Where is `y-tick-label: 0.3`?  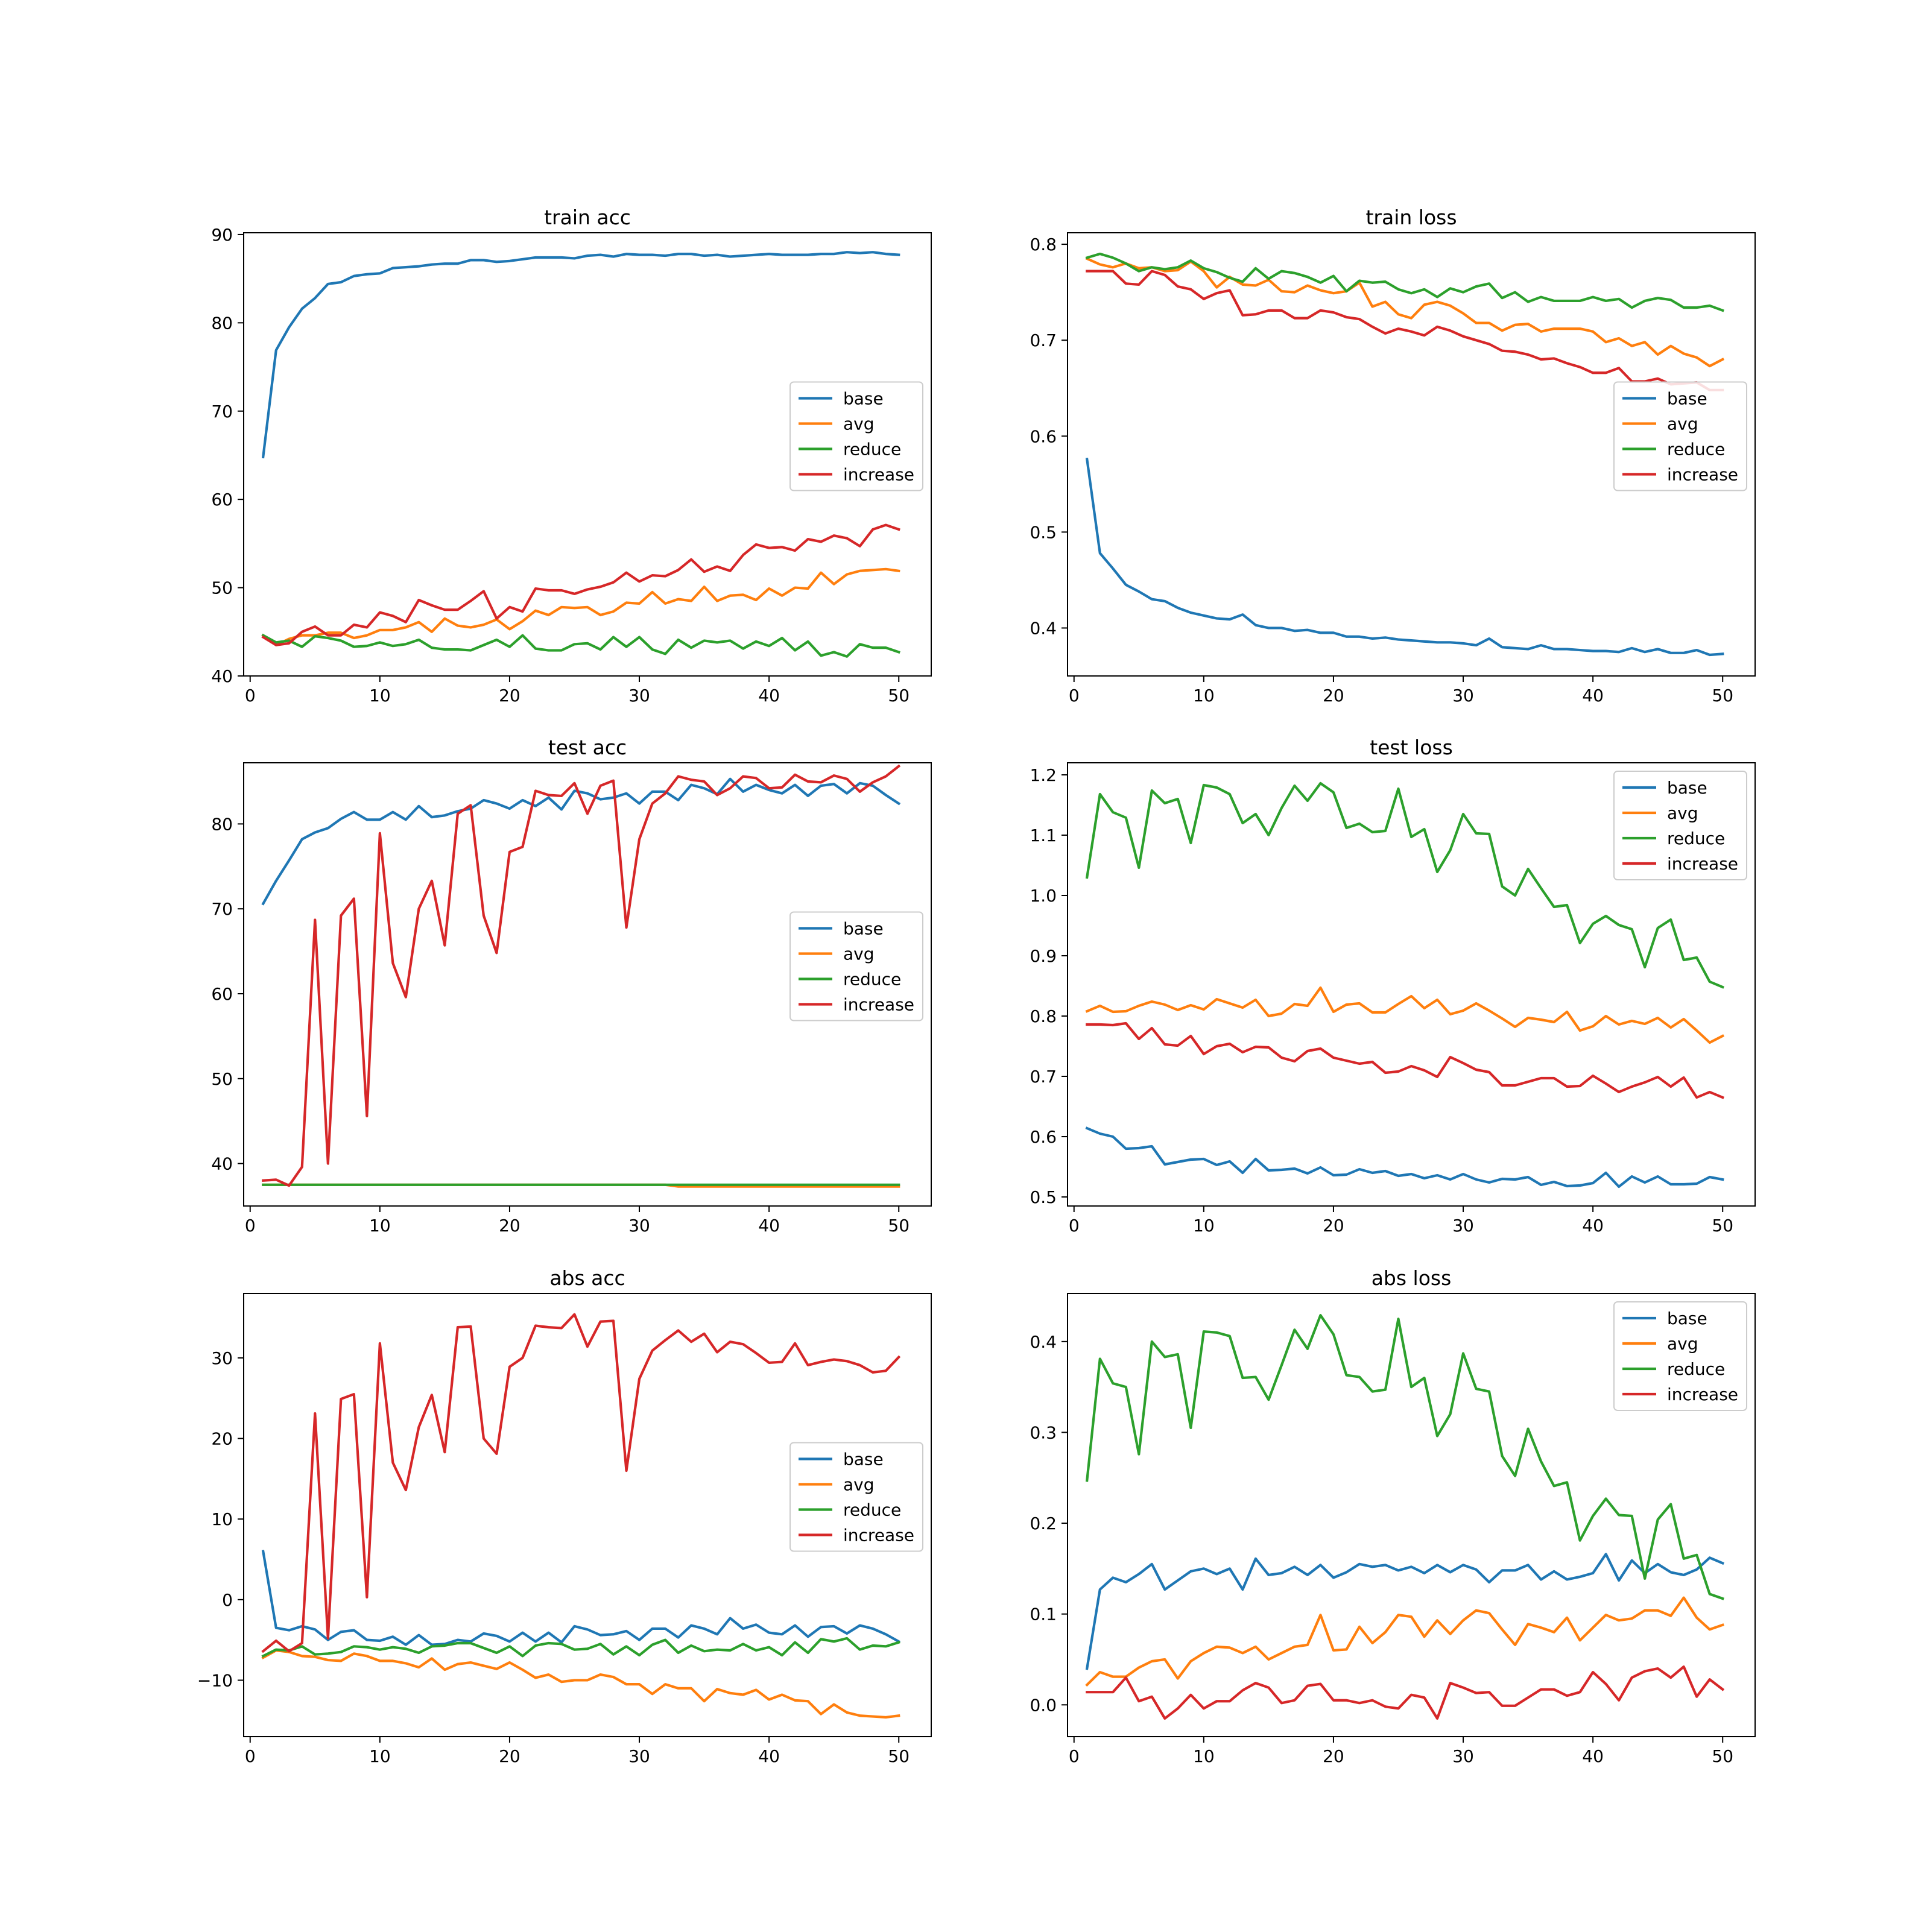
y-tick-label: 0.3 is located at coordinates (1043, 1432).